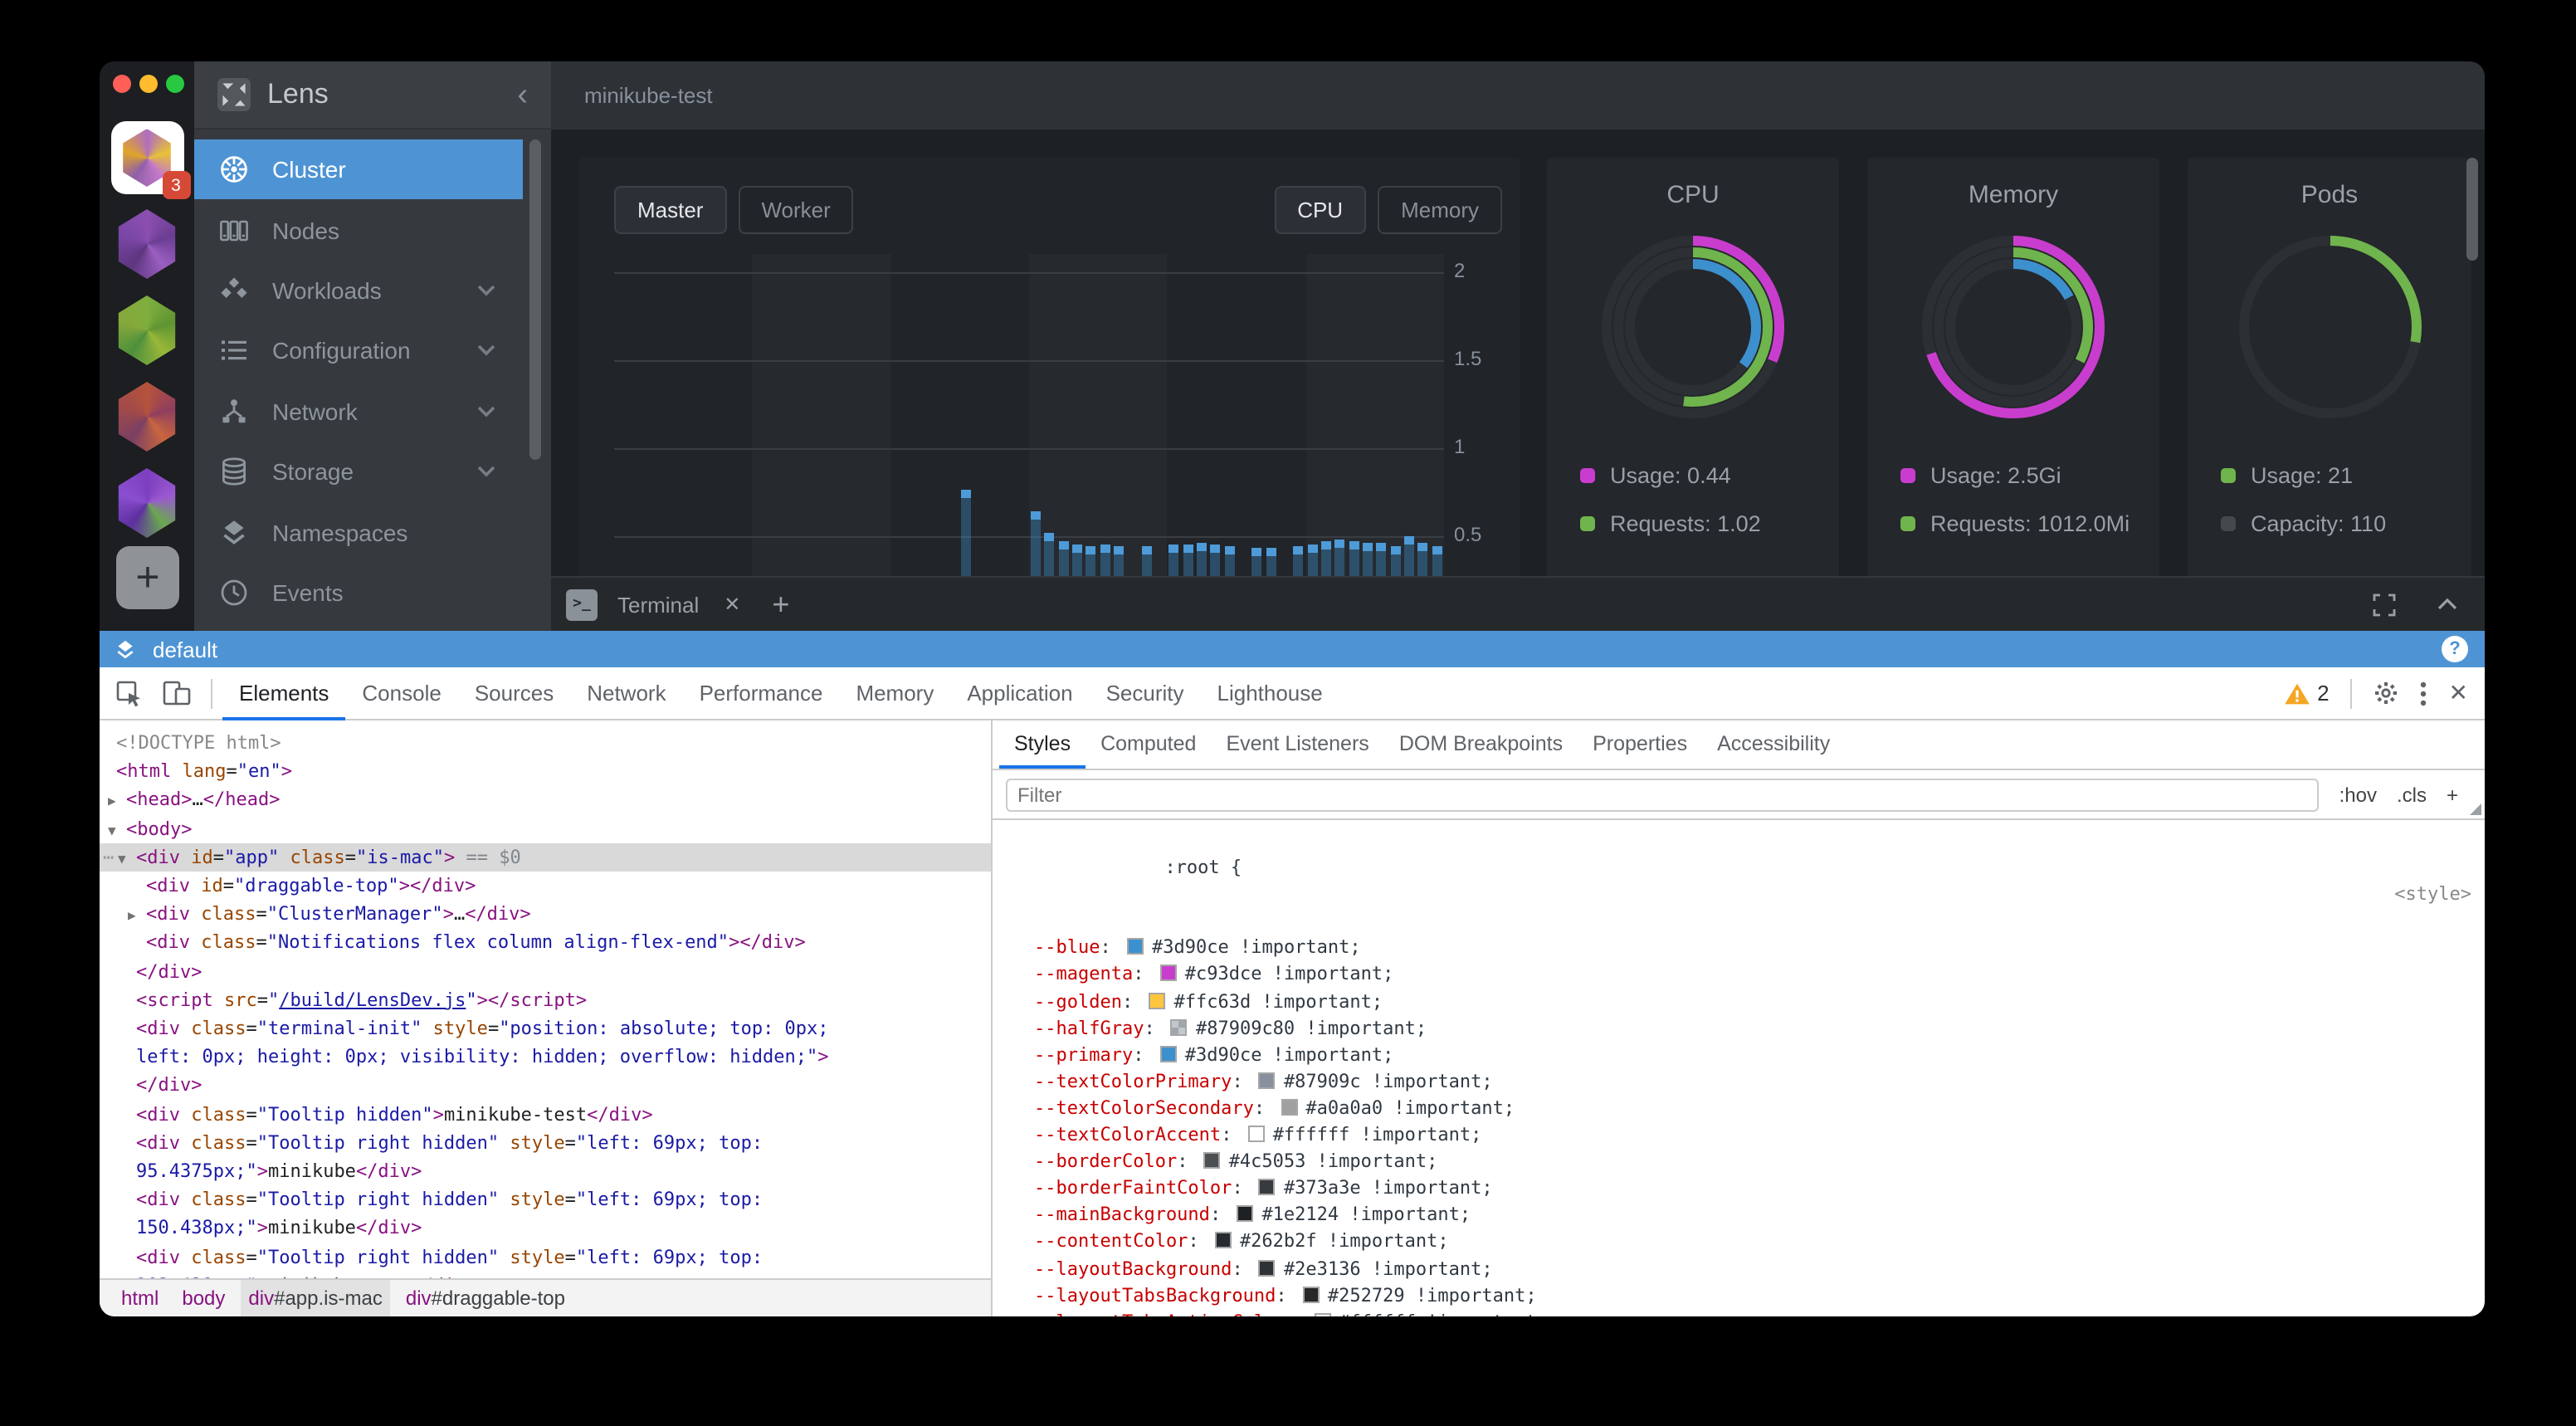 Image resolution: width=2576 pixels, height=1426 pixels. I want to click on css-declaration: --contentColor: #262b2f !important;, so click(1241, 1241).